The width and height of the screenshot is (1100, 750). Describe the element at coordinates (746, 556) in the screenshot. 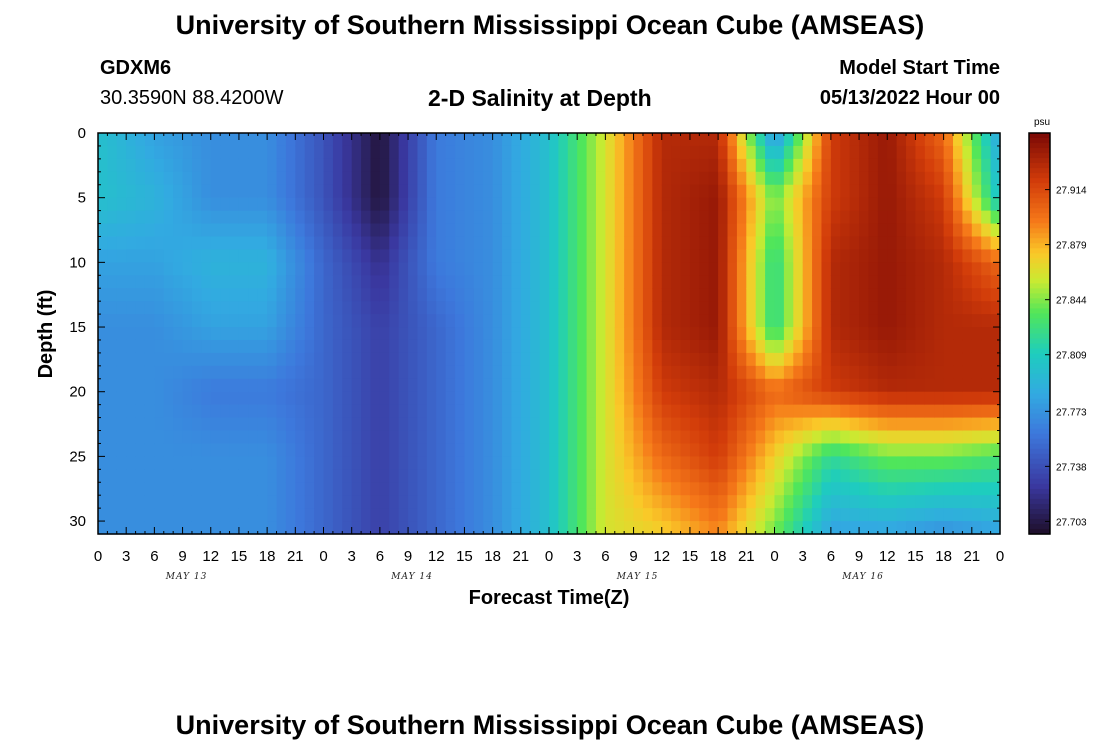

I see `x-tick-label: 21` at that location.